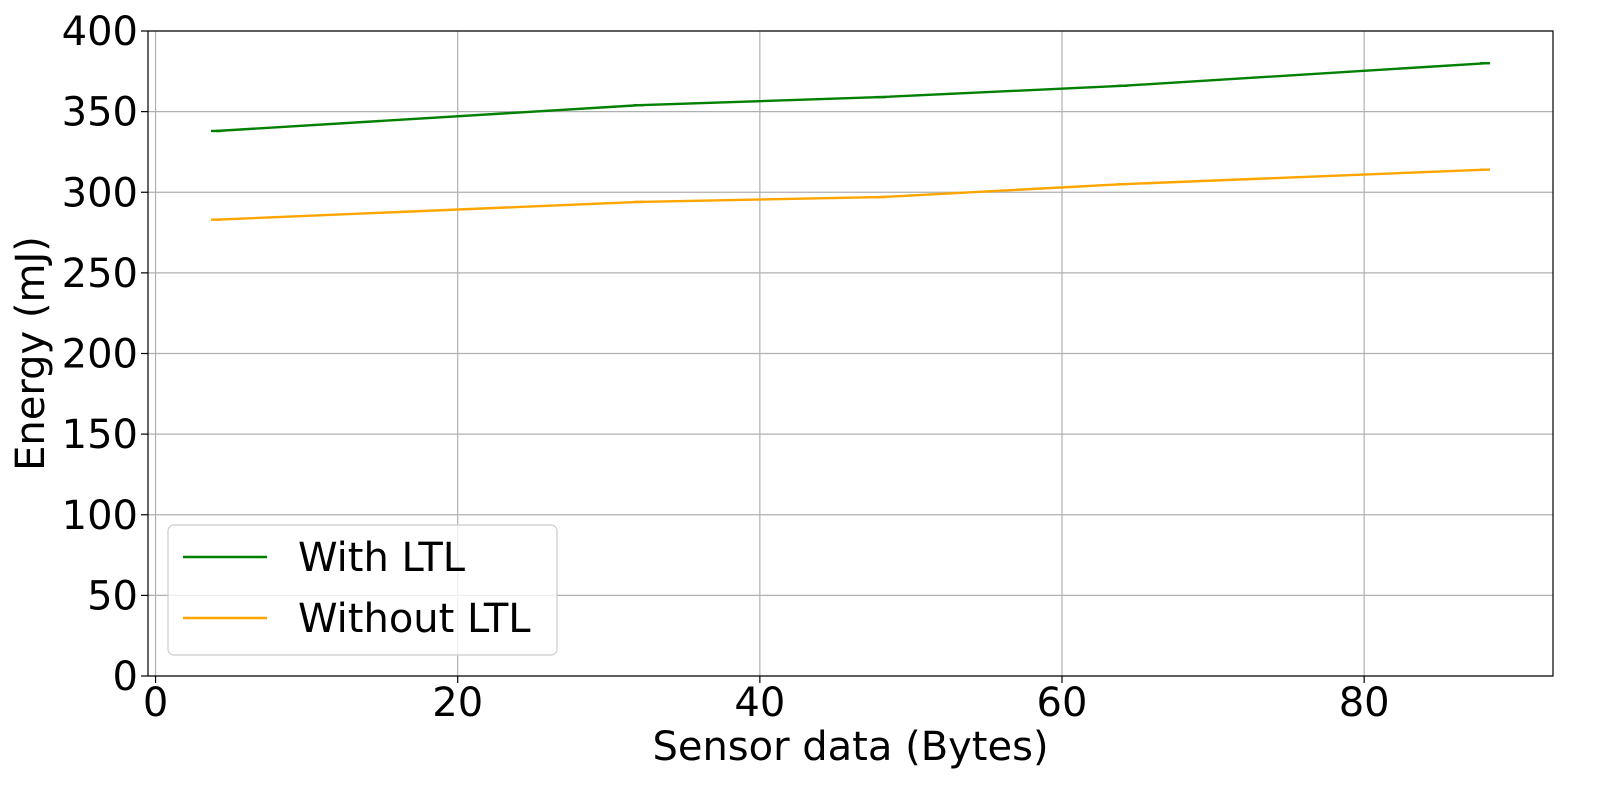 The width and height of the screenshot is (1600, 800). What do you see at coordinates (100, 113) in the screenshot?
I see `y-tick-label: 350` at bounding box center [100, 113].